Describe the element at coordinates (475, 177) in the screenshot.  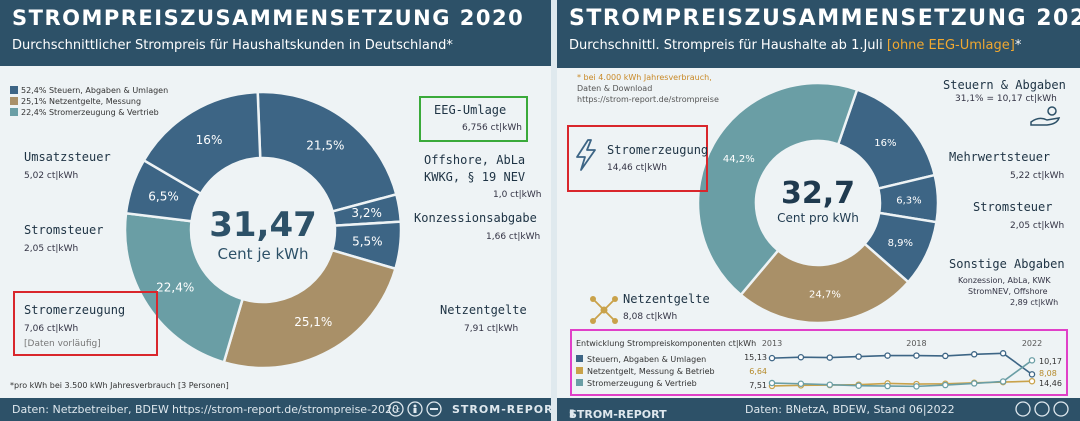
I see `label-offshore-2: KWKG, § 19 NEV` at that location.